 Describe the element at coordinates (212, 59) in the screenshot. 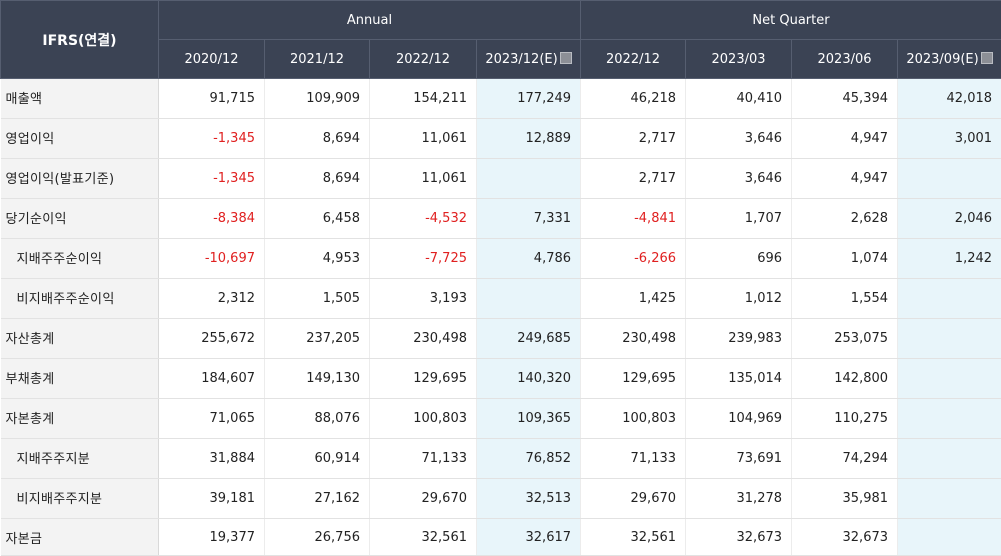

I see `column-header: 2020/12` at that location.